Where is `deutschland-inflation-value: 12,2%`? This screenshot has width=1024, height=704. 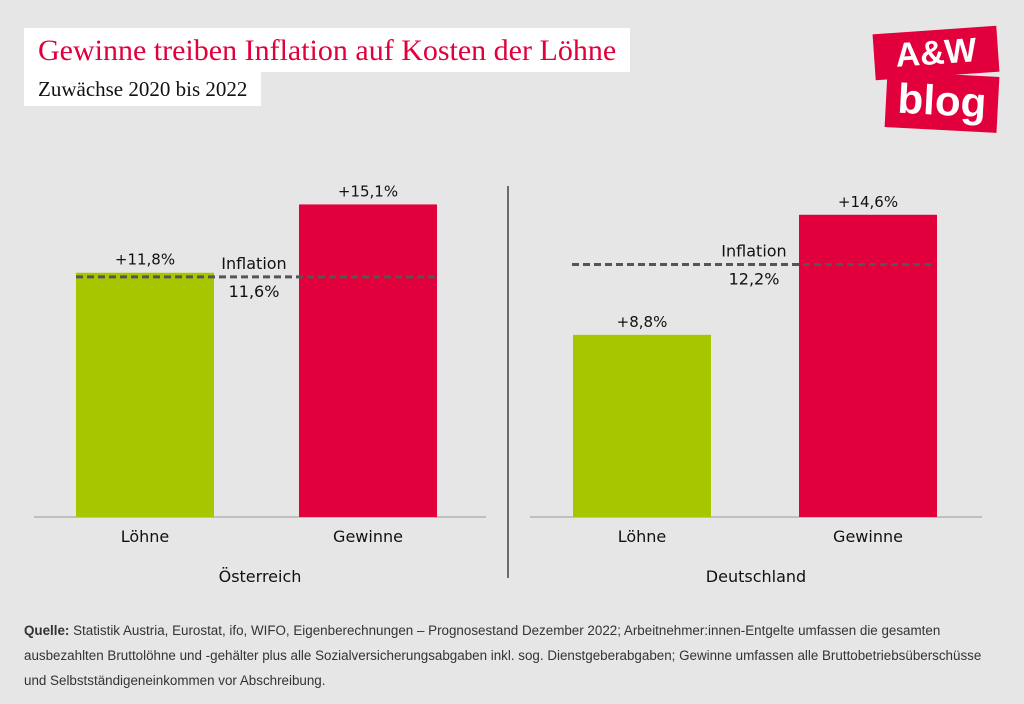 deutschland-inflation-value: 12,2% is located at coordinates (754, 278).